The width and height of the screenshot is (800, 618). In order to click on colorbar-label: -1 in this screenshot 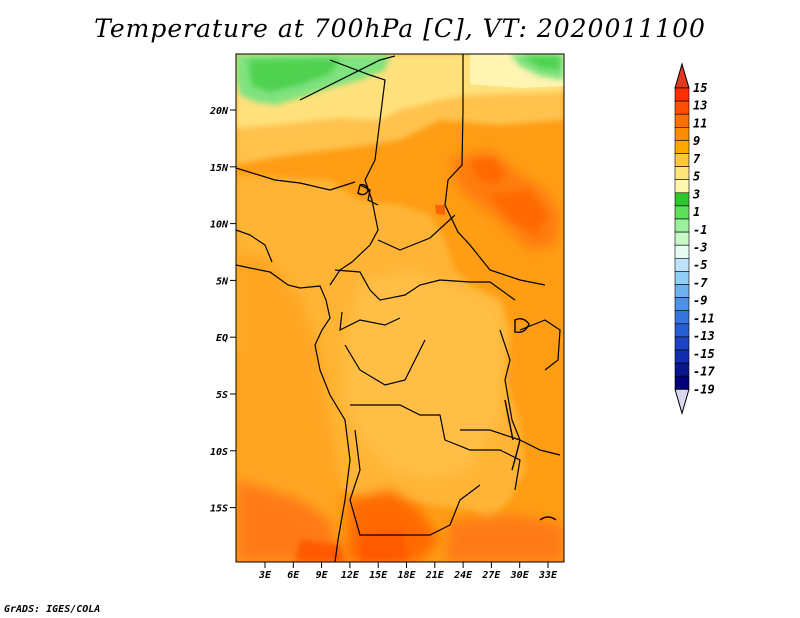, I will do `click(700, 230)`.